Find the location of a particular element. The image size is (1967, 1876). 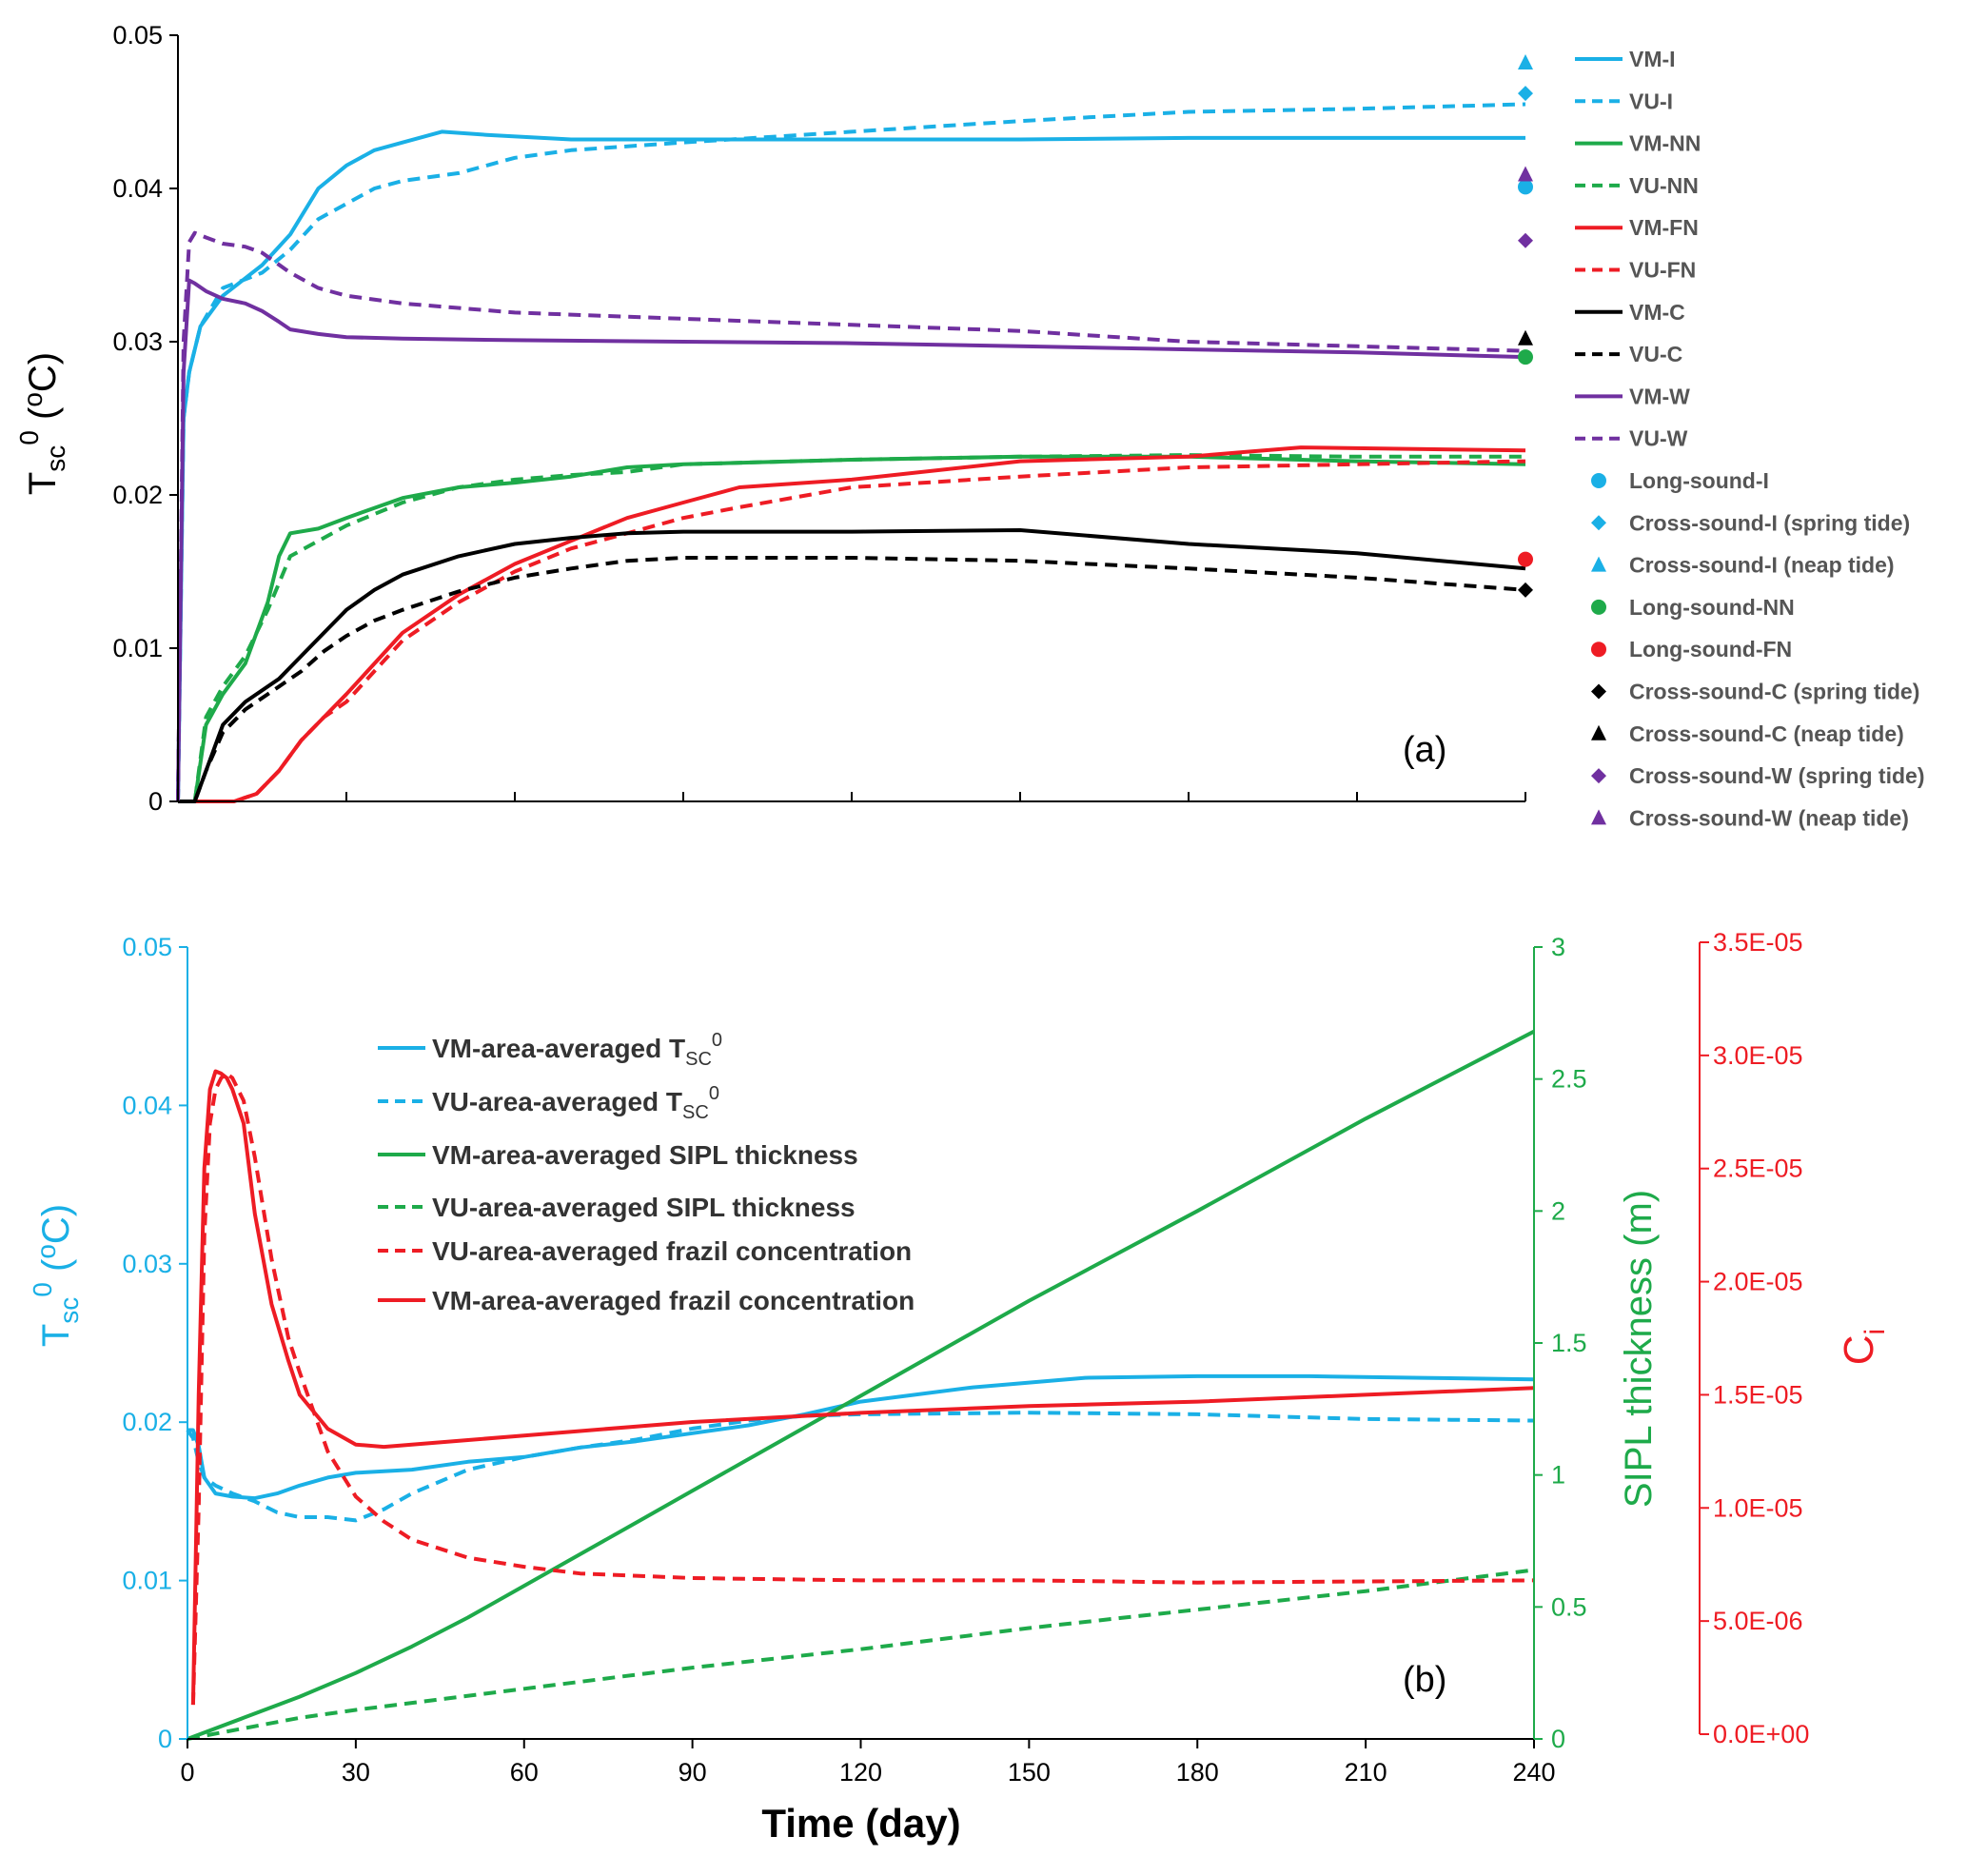

b-ylabel-unit-close: C) is located at coordinates (56, 1224).